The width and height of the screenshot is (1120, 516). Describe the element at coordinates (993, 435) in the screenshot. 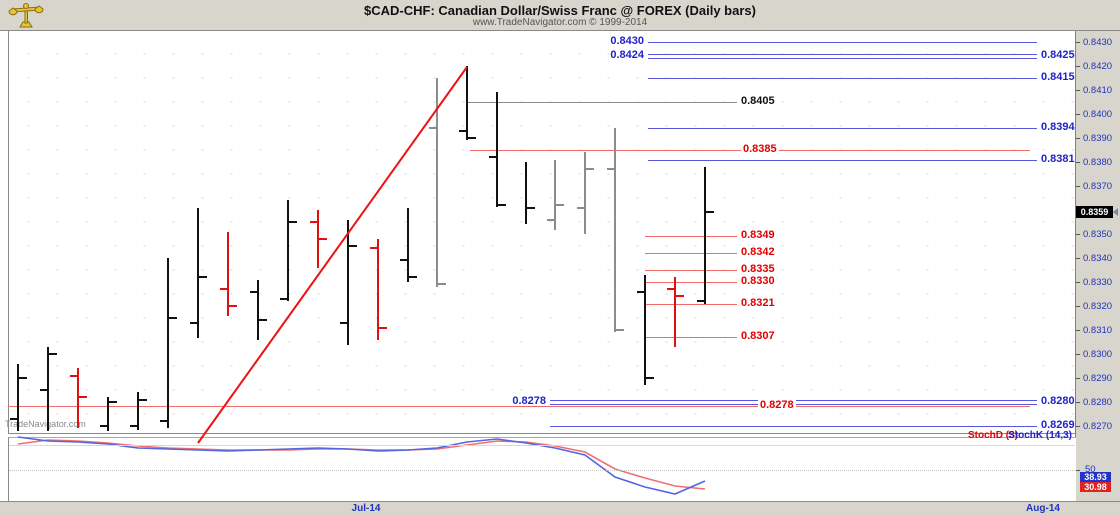

I see `stochd-legend-label: StochD (3)` at that location.